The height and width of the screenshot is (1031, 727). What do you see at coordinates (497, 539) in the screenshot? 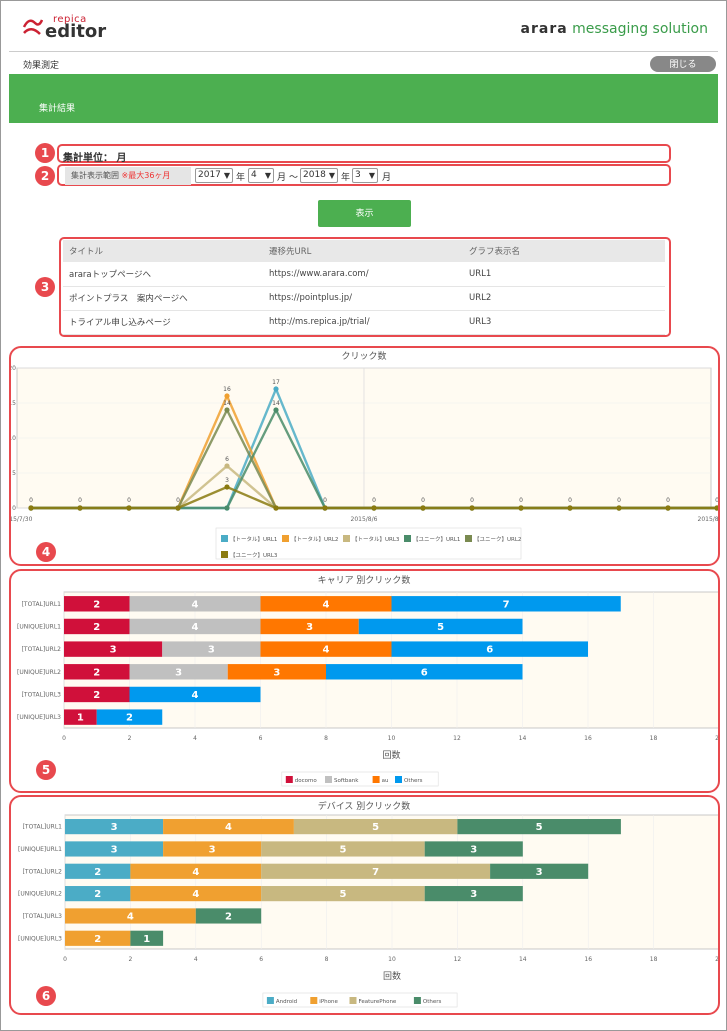
I see `legend-label: 【ユニーク】URL2` at bounding box center [497, 539].